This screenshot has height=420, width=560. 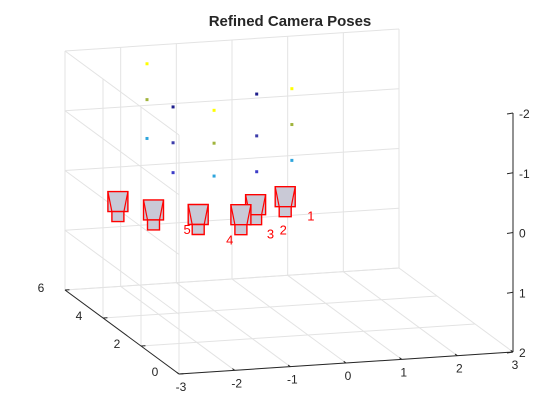 I want to click on 3d-points, so click(x=219, y=120).